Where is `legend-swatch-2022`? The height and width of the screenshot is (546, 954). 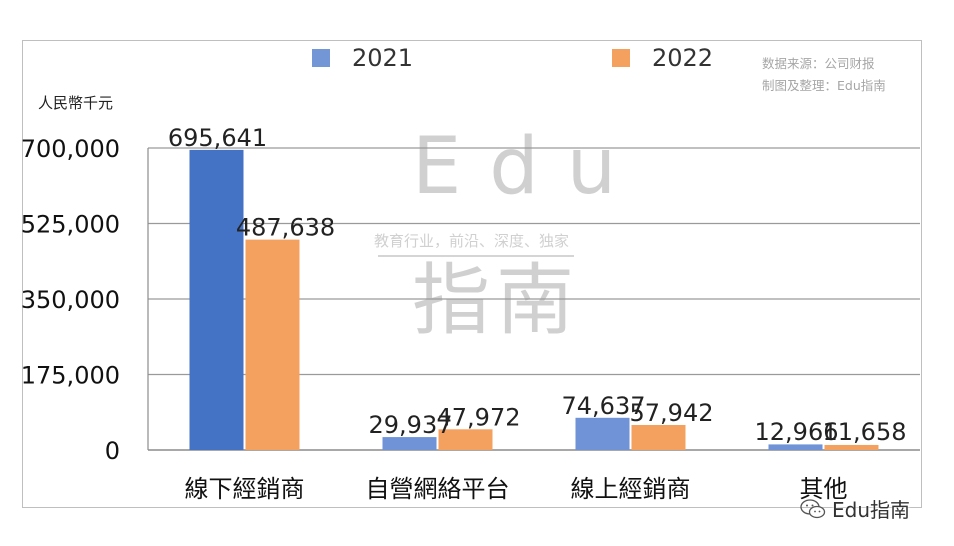 legend-swatch-2022 is located at coordinates (621, 58).